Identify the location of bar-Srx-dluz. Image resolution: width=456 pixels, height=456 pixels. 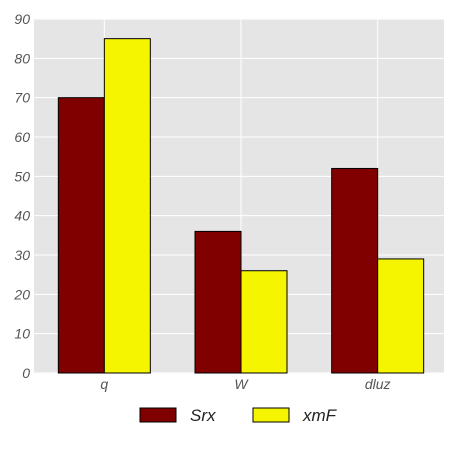
(355, 270).